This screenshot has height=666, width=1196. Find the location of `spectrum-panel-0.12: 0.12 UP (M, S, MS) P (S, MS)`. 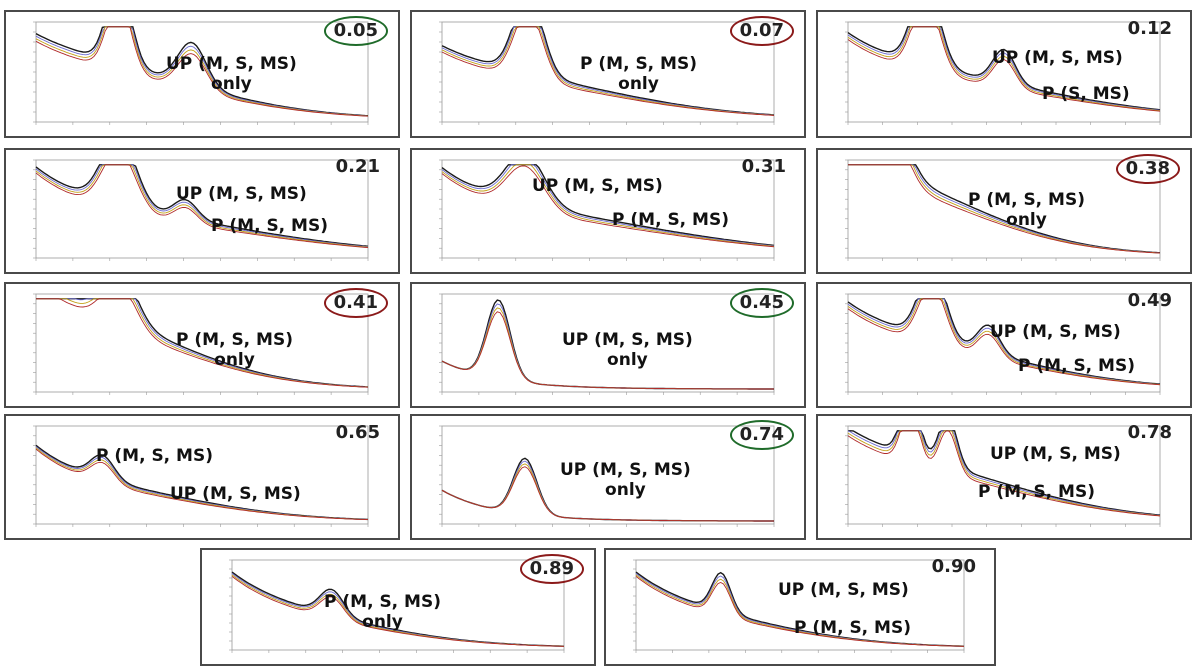

spectrum-panel-0.12: 0.12 UP (M, S, MS) P (S, MS) is located at coordinates (1004, 74).